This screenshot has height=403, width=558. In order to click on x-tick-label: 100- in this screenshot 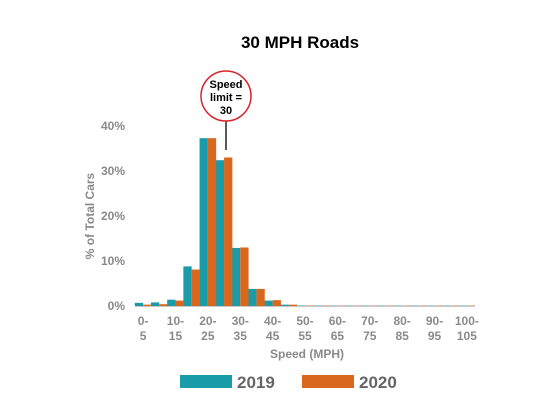, I will do `click(467, 321)`.